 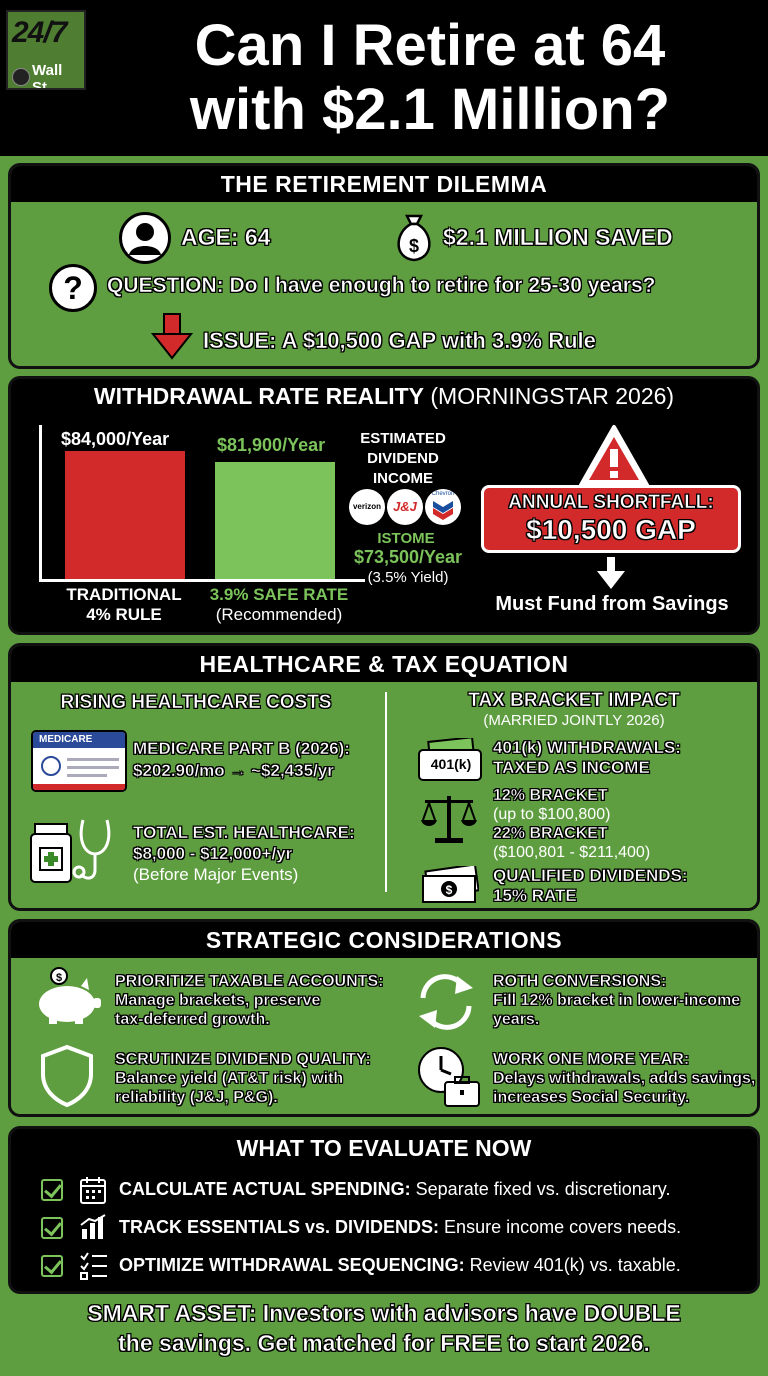 What do you see at coordinates (275, 520) in the screenshot?
I see `bar-safe-rate-3-9pct` at bounding box center [275, 520].